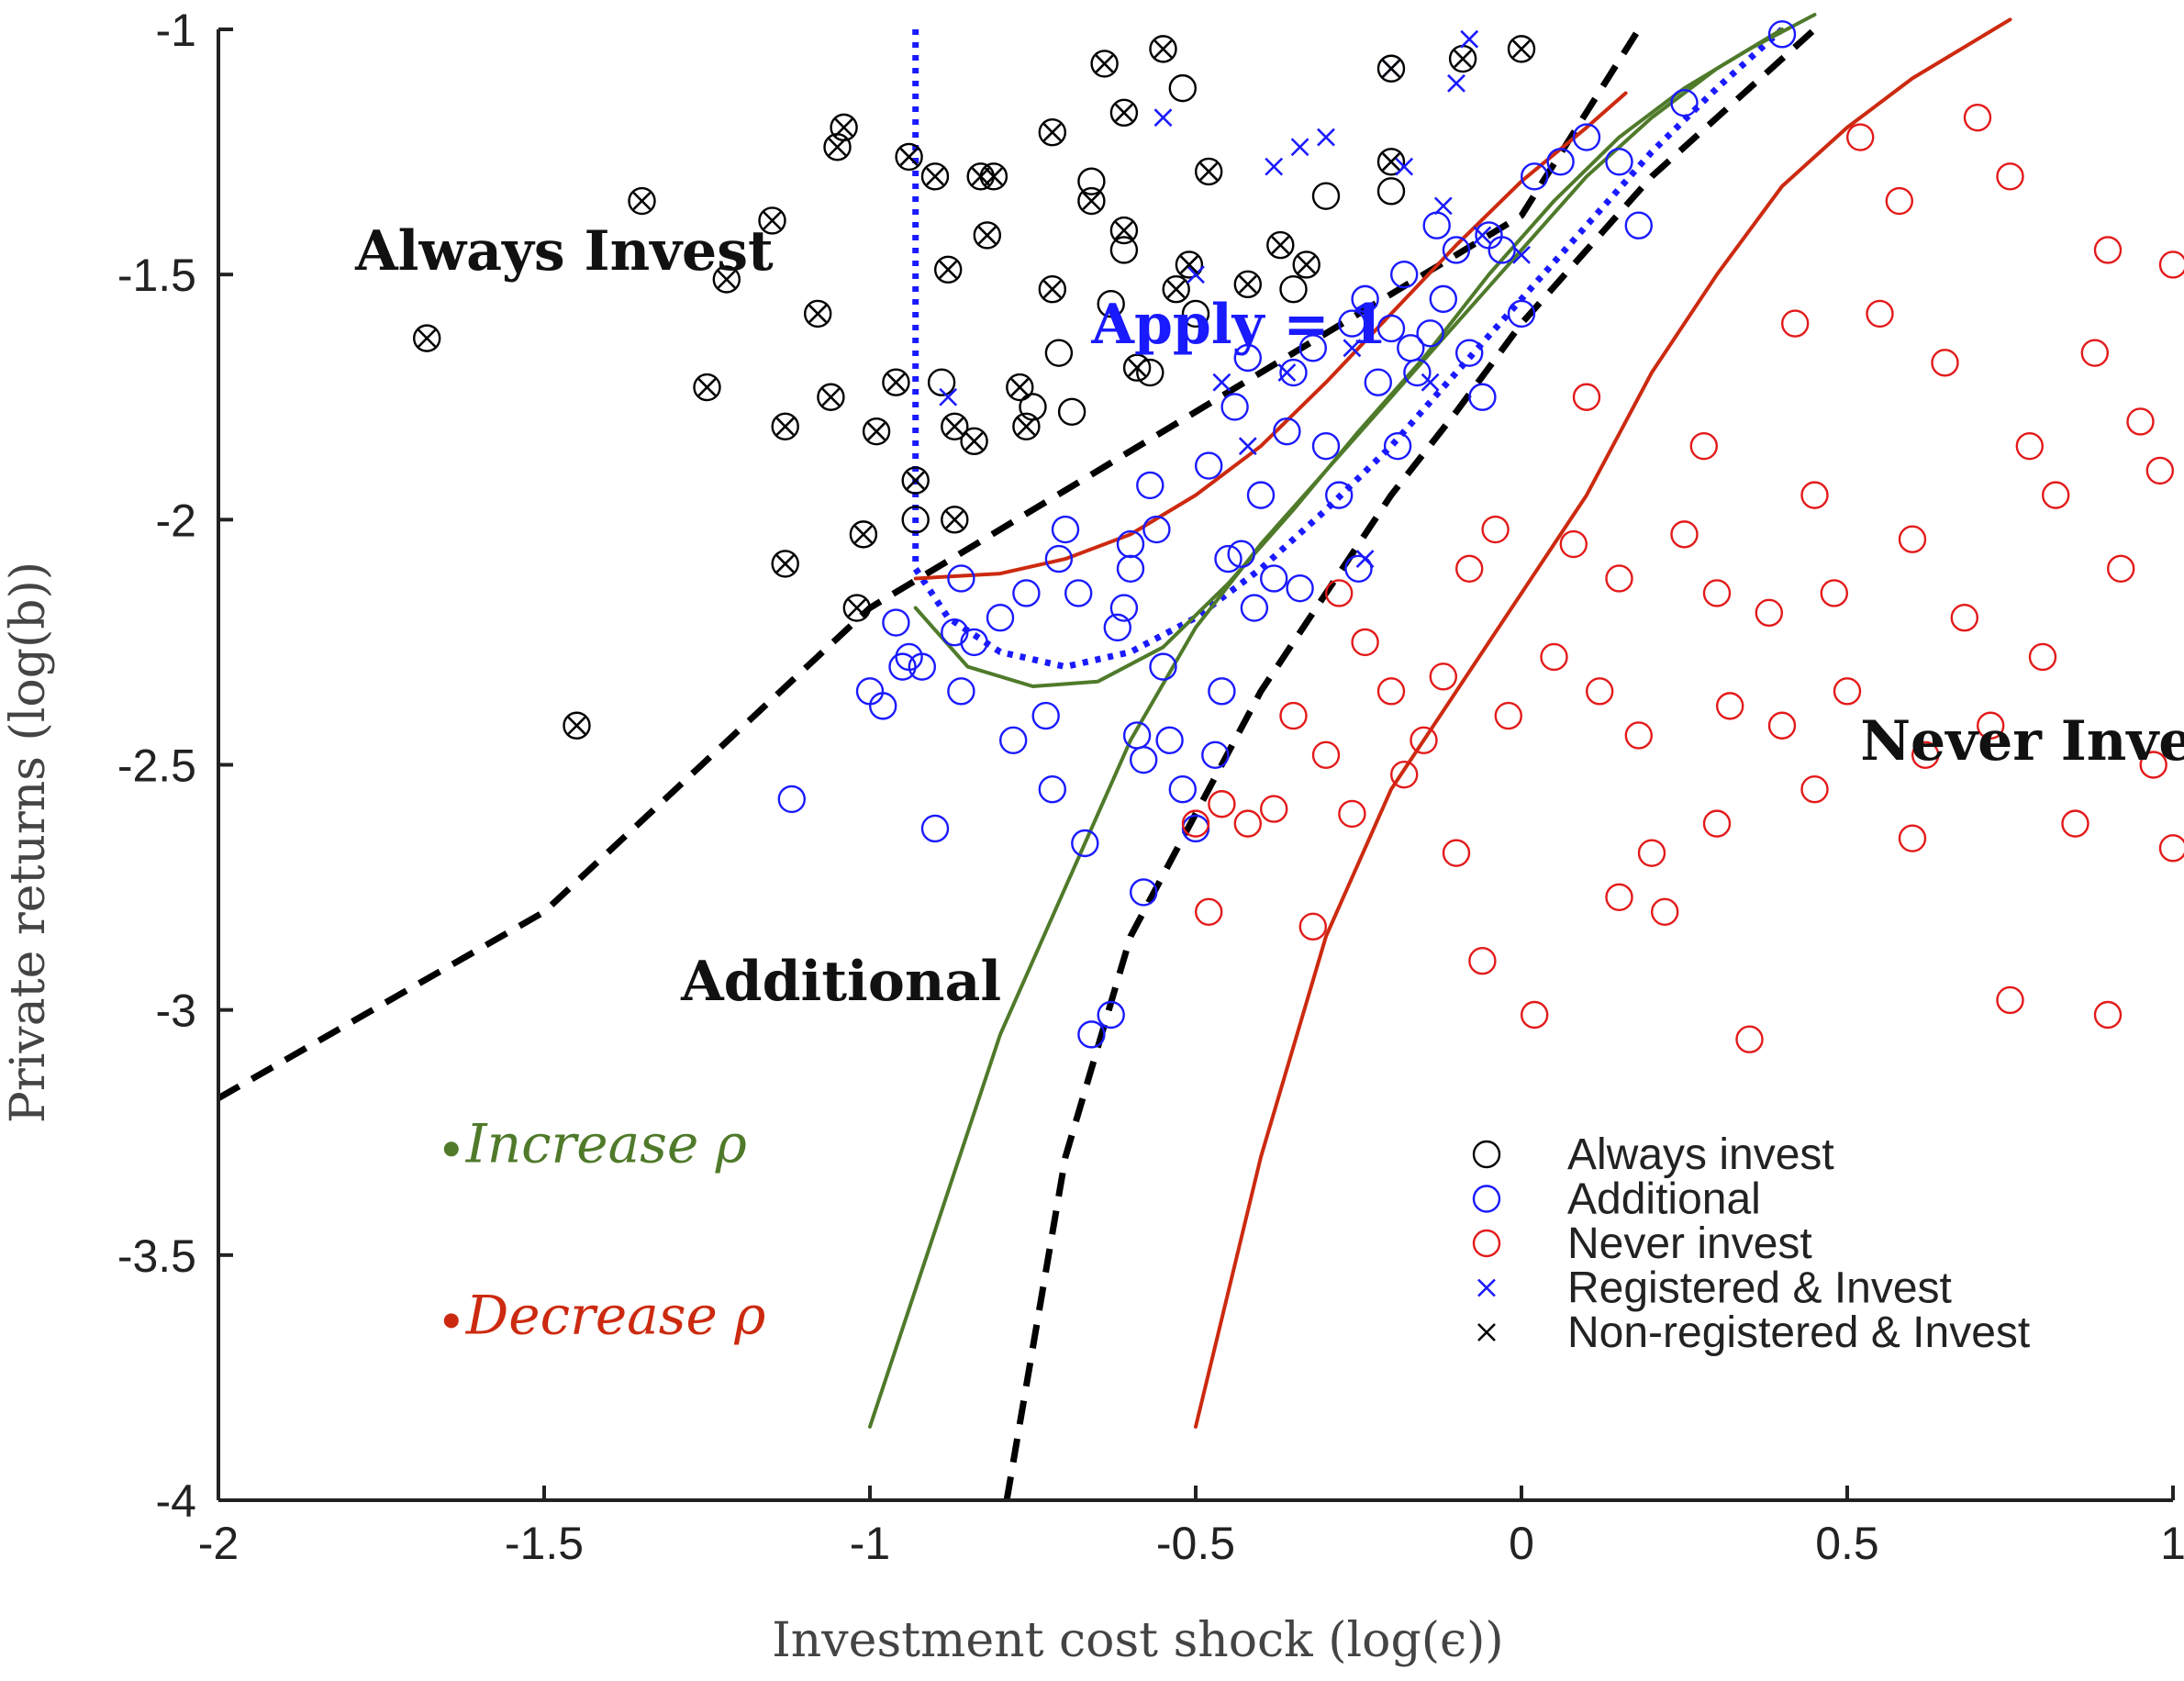  I want to click on legend-label: Non-registered & Invest, so click(1798, 1332).